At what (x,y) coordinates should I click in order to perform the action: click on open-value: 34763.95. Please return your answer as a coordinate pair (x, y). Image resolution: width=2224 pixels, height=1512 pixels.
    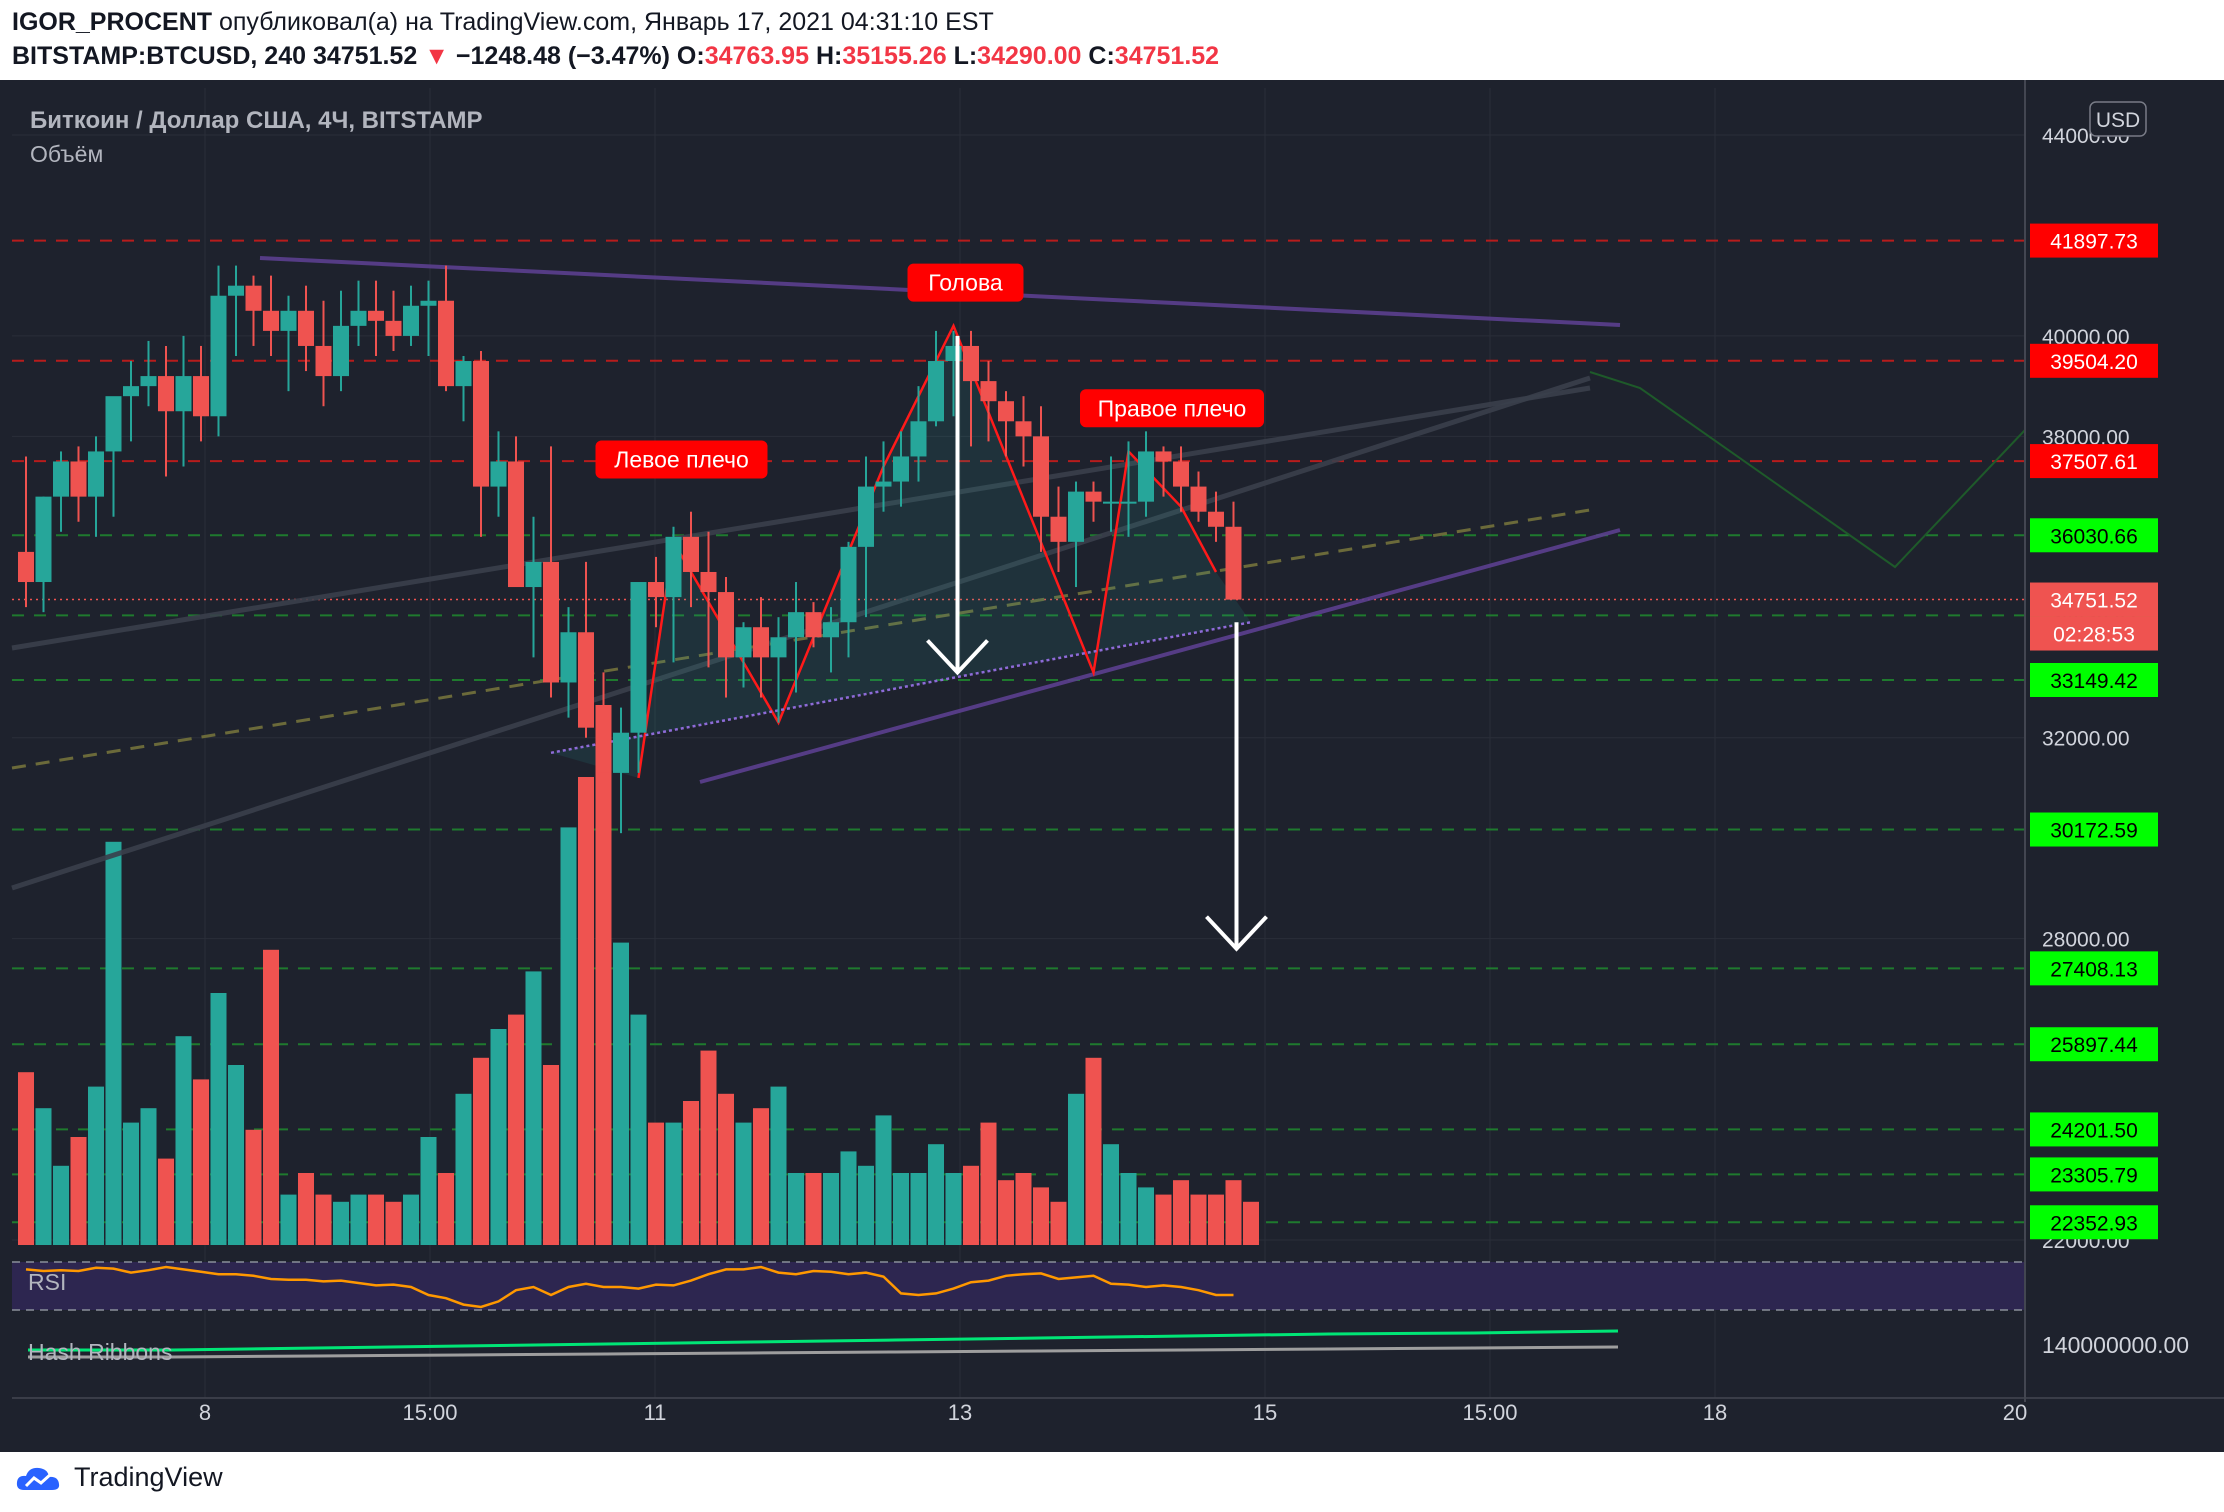
    Looking at the image, I should click on (756, 56).